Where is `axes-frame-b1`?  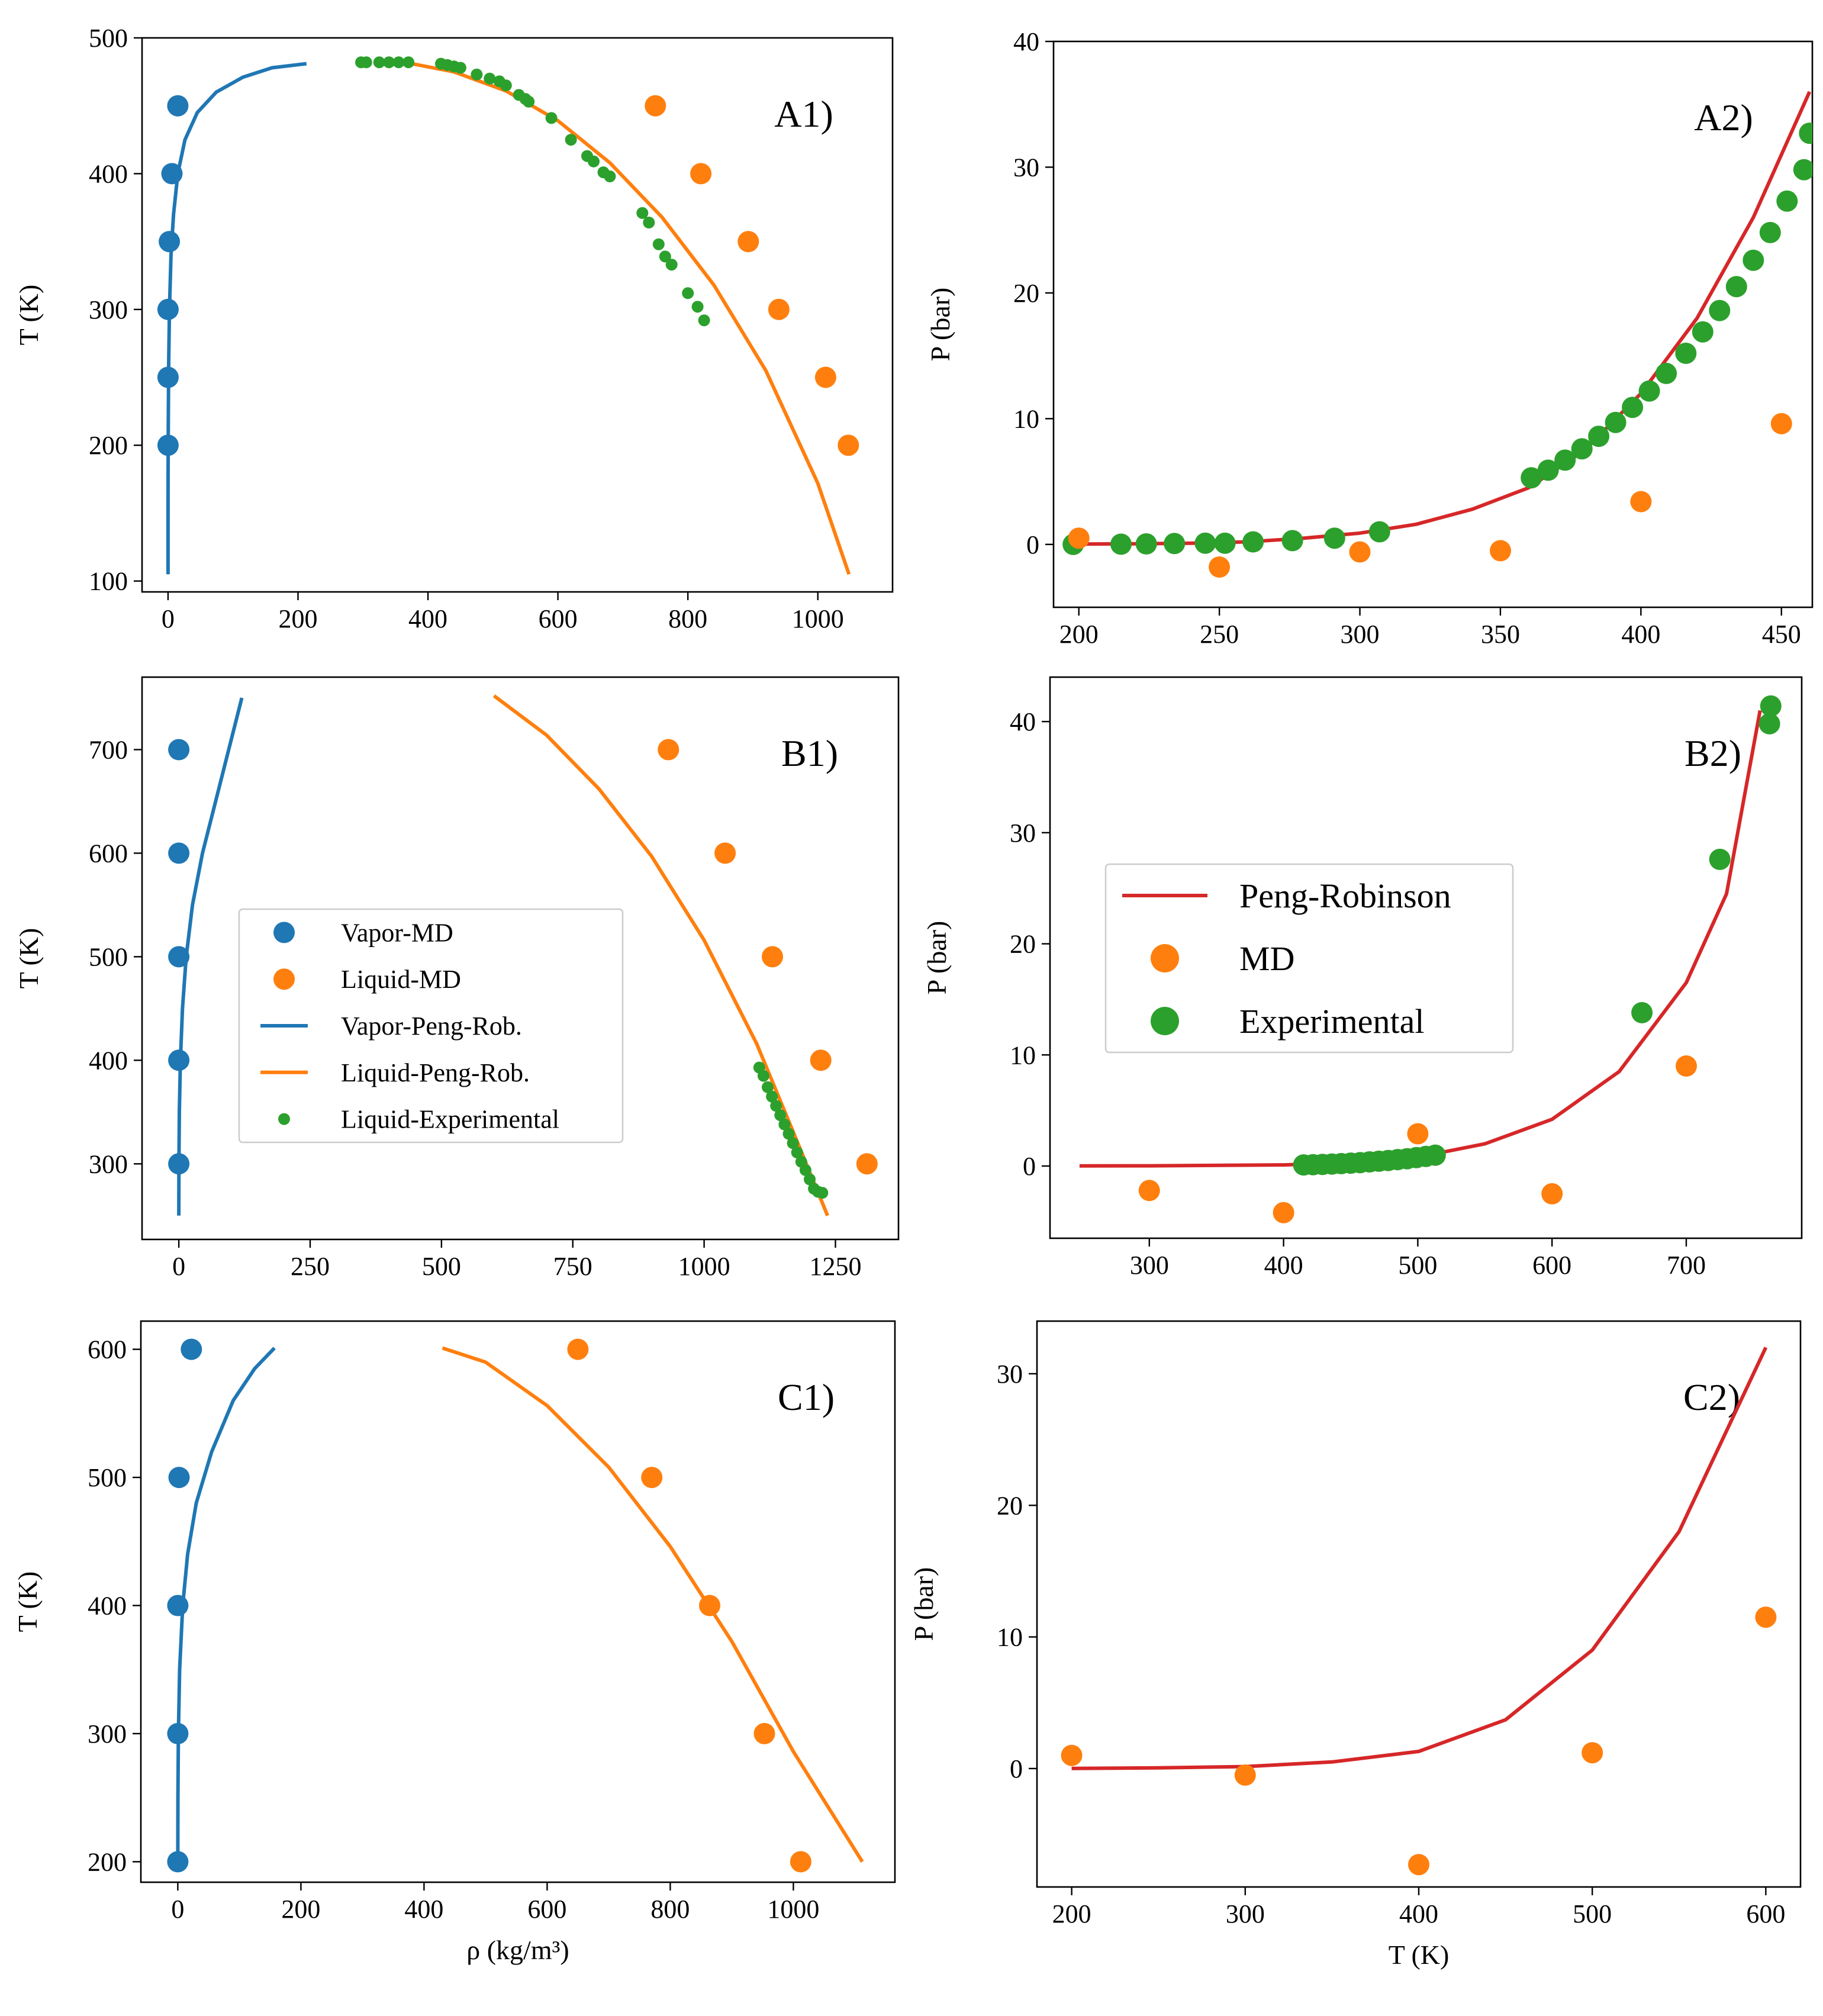 axes-frame-b1 is located at coordinates (520, 958).